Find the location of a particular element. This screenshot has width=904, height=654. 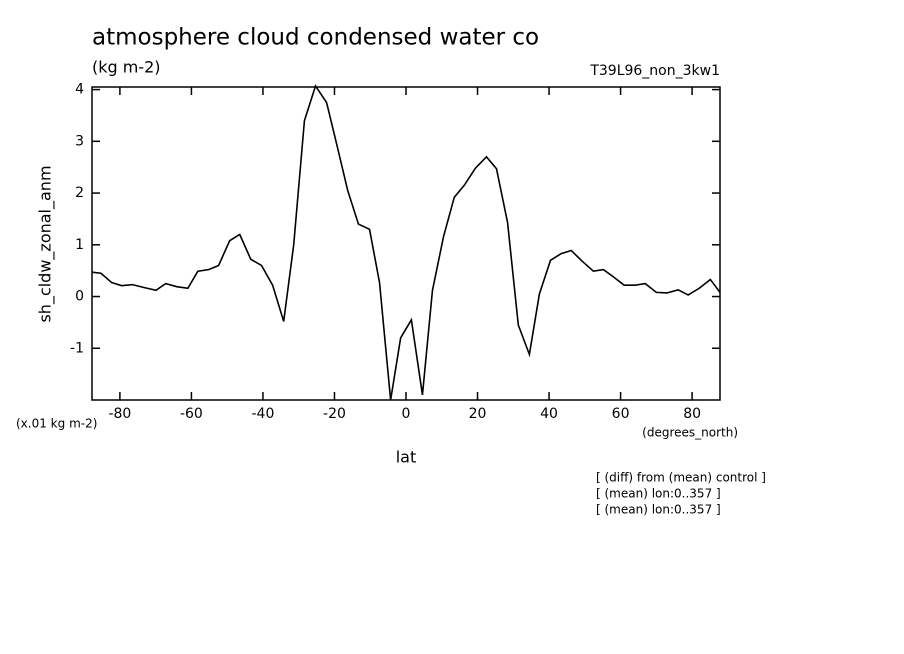

x-tick-label: 40 is located at coordinates (549, 414).